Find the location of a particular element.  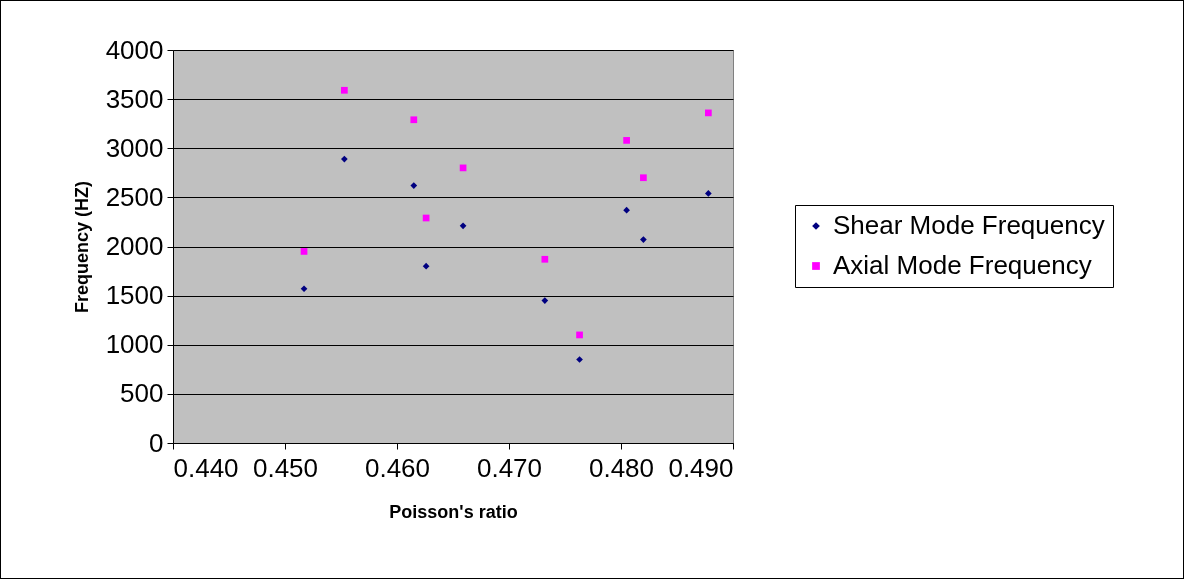

y-axis-title: Frequency (HZ) is located at coordinates (81, 247).